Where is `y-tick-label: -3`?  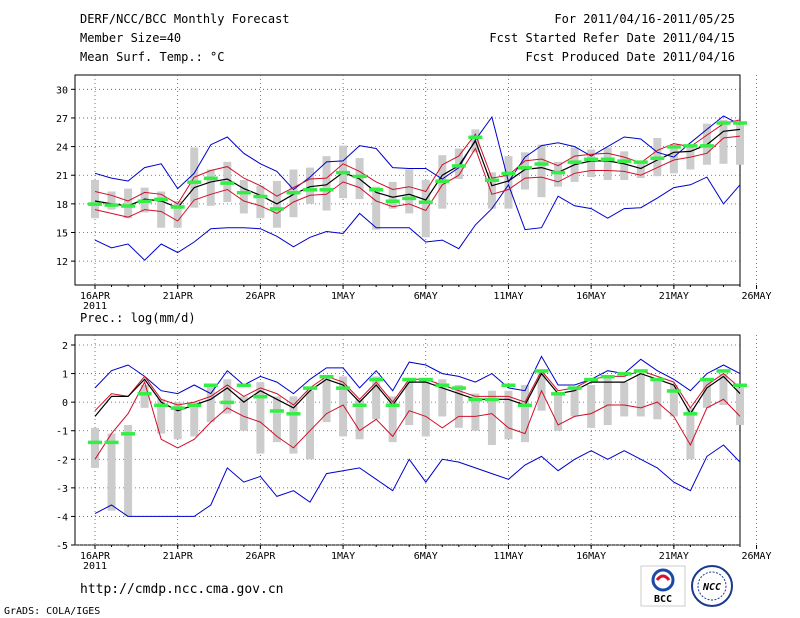 y-tick-label: -3 is located at coordinates (62, 489).